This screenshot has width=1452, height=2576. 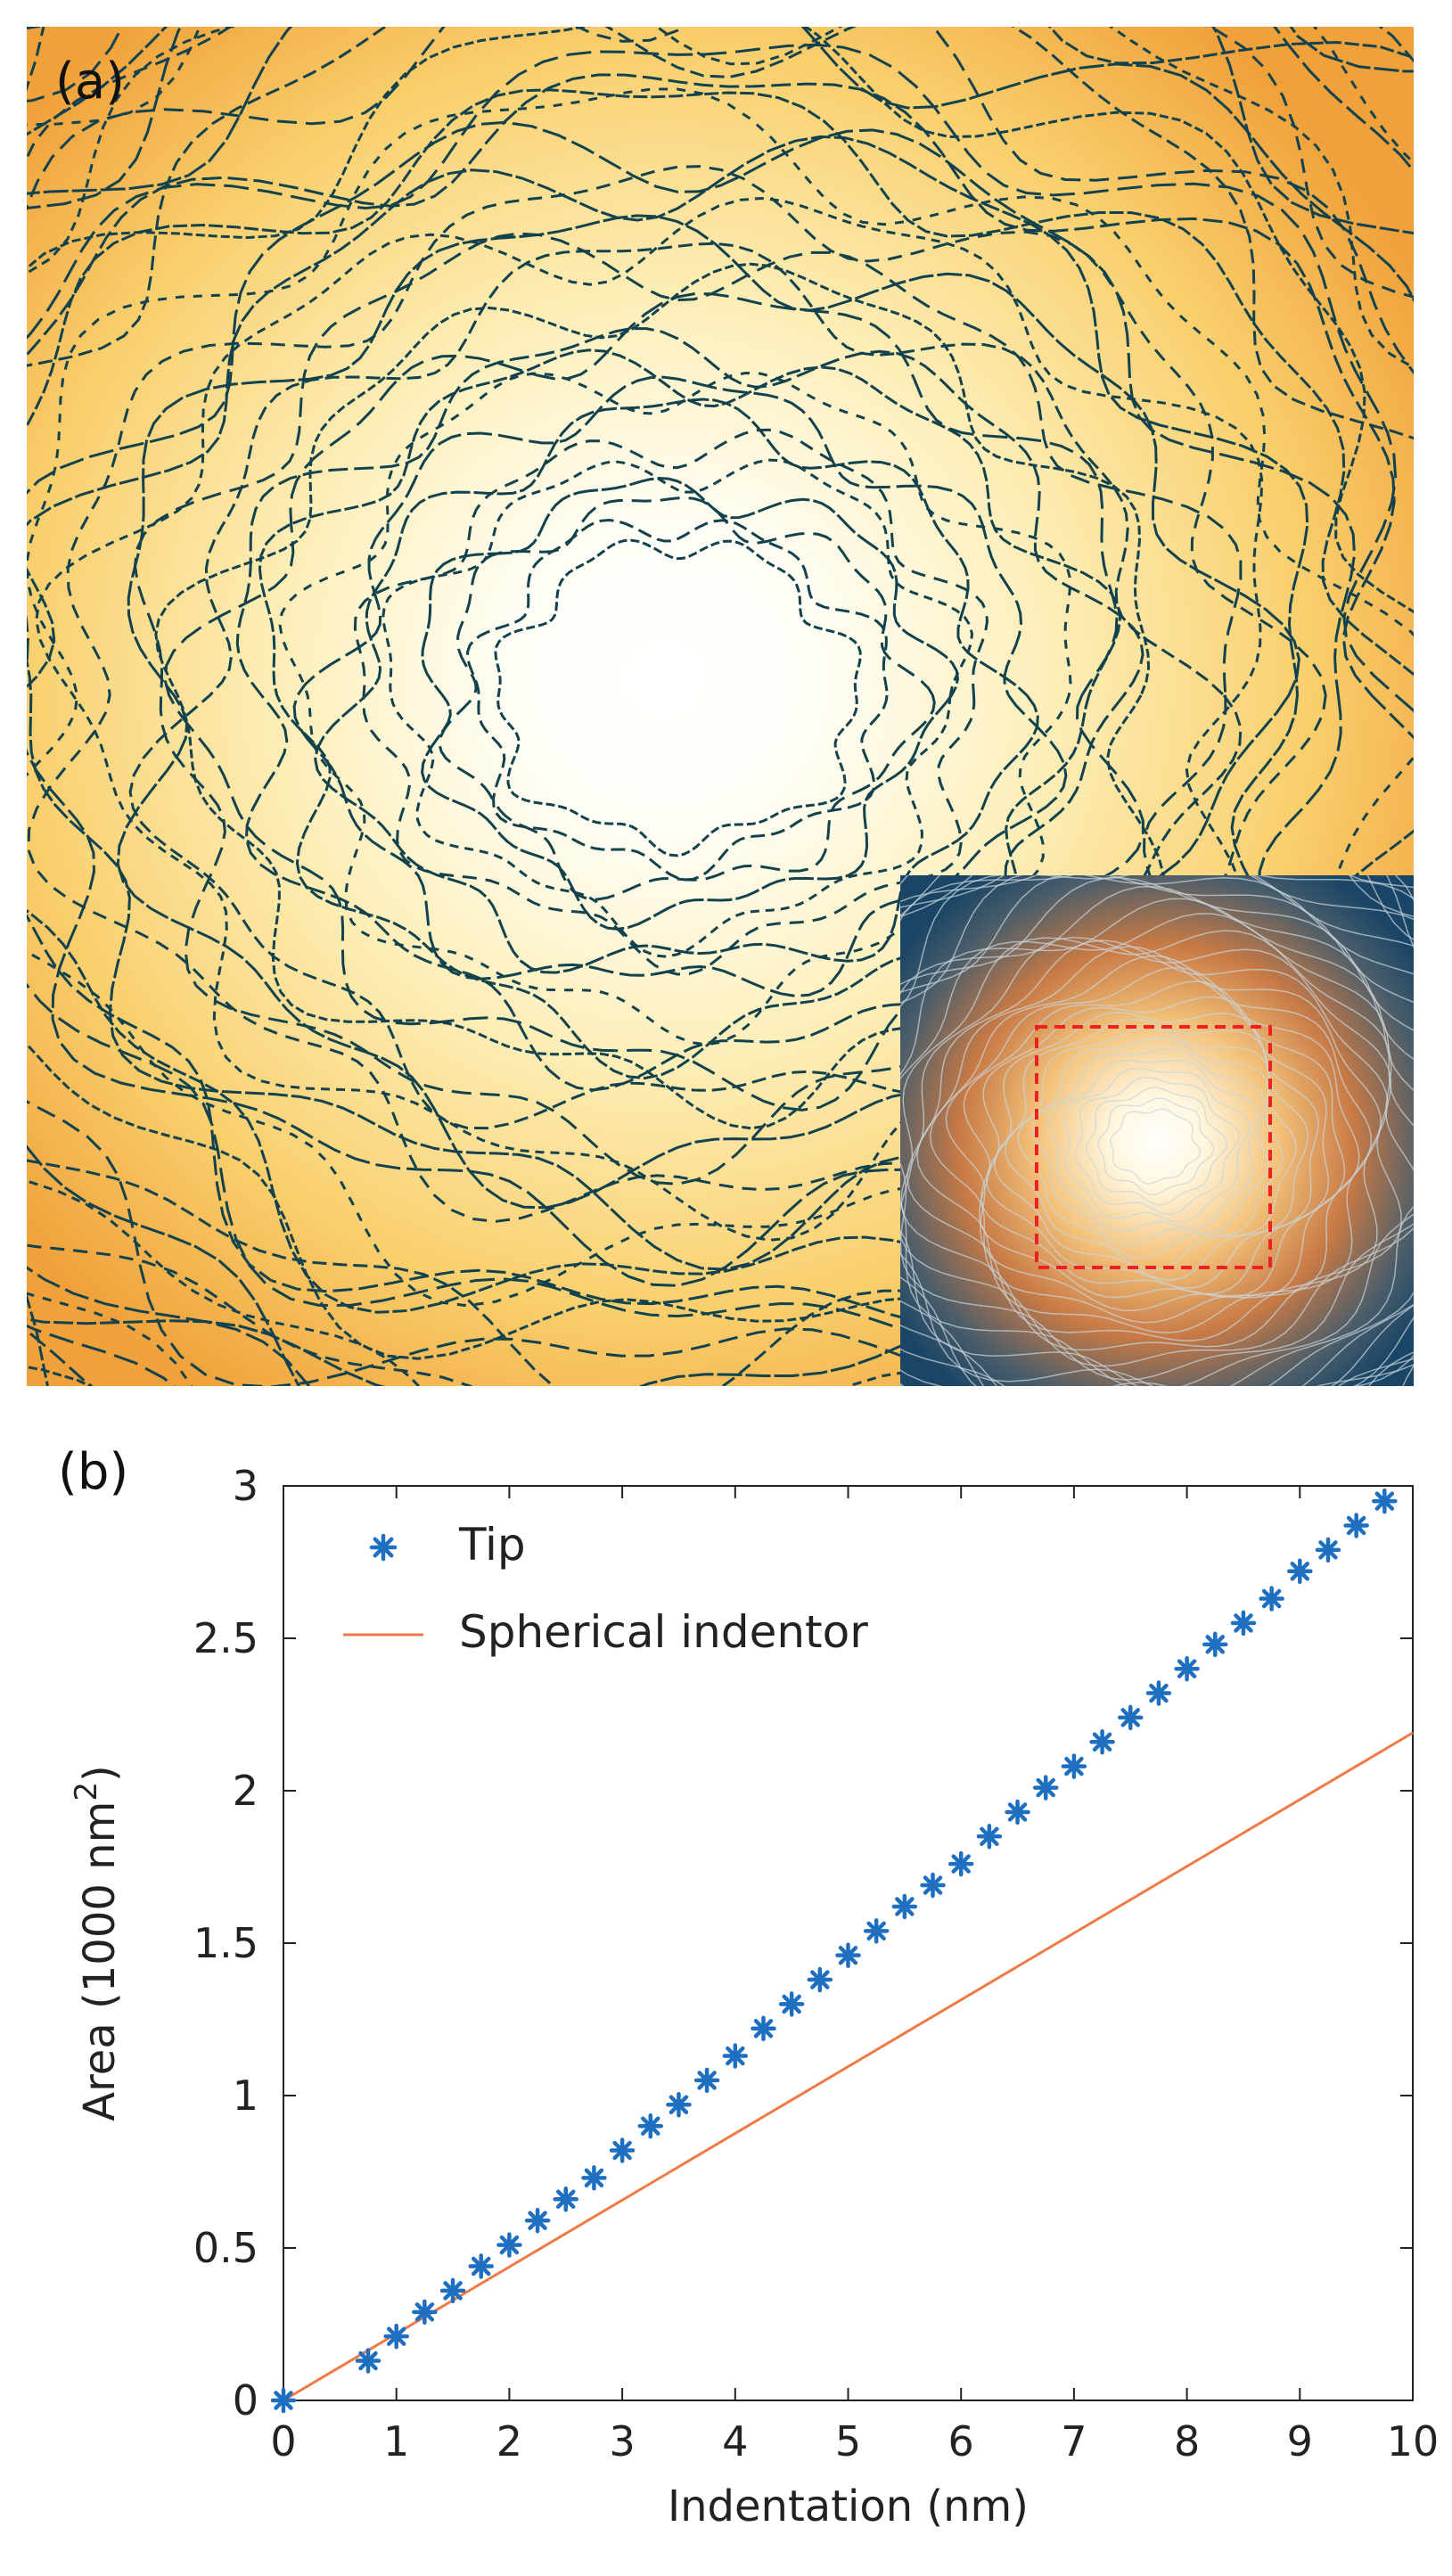 What do you see at coordinates (246, 2400) in the screenshot?
I see `y-tick-label: 0` at bounding box center [246, 2400].